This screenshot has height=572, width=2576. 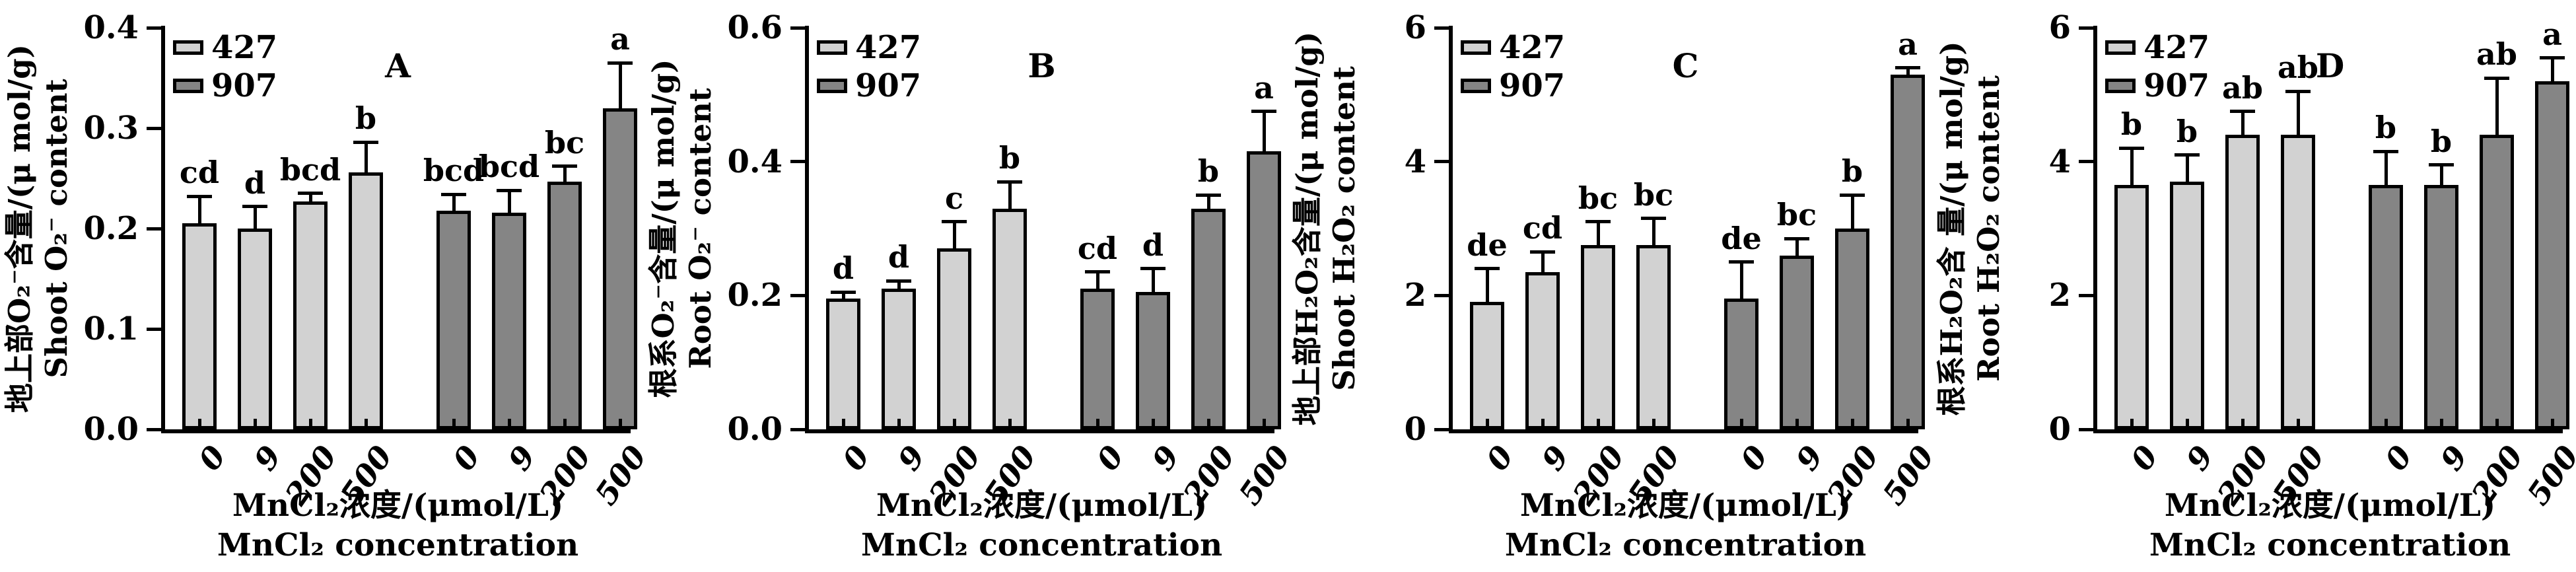 What do you see at coordinates (111, 128) in the screenshot?
I see `y-tick-label: 0.3` at bounding box center [111, 128].